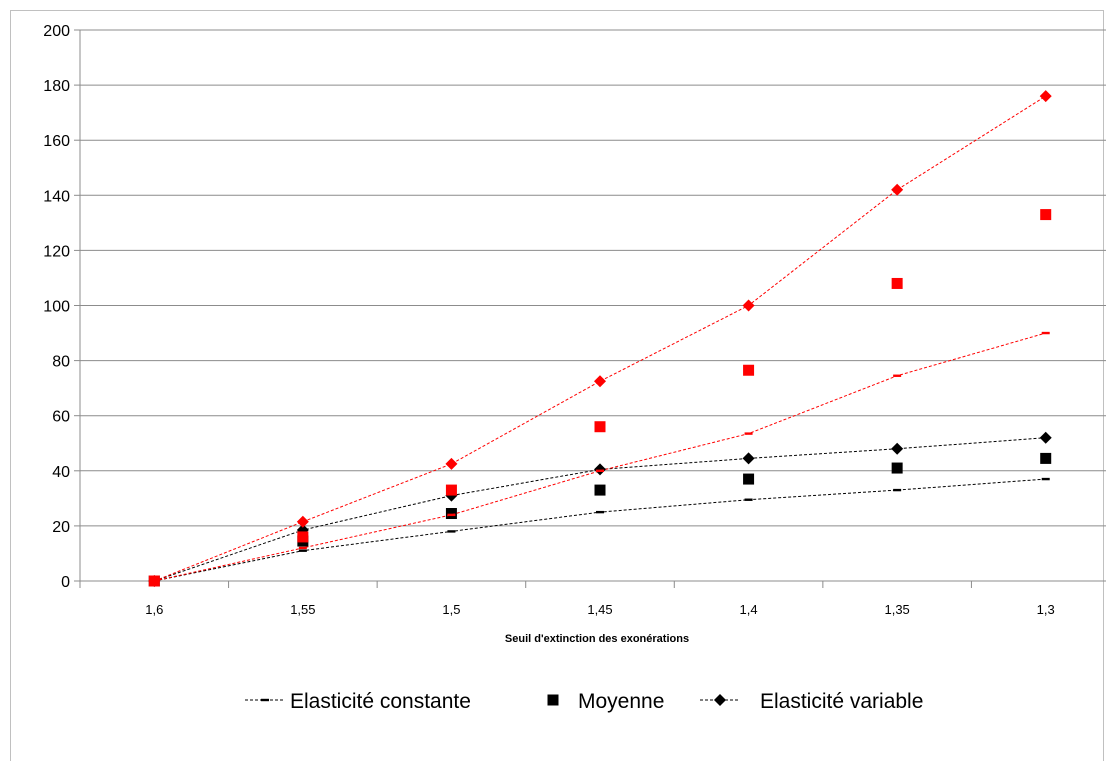  Describe the element at coordinates (1046, 609) in the screenshot. I see `x-tick-label: 1,3` at that location.